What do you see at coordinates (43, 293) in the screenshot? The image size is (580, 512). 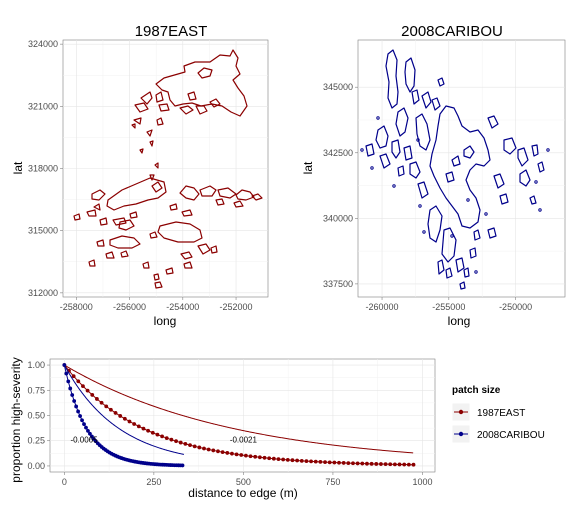 I see `y-tick-label-1987east: 312000` at bounding box center [43, 293].